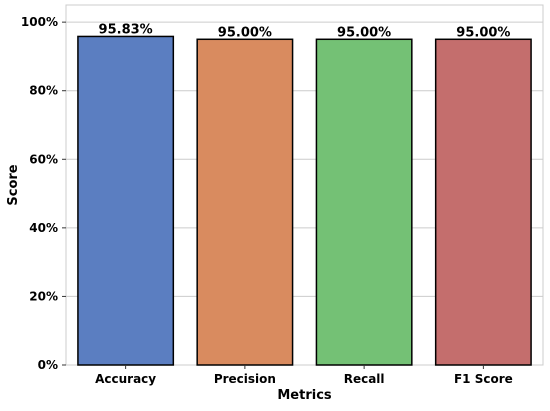  I want to click on y-tick-label: 20%, so click(43, 296).